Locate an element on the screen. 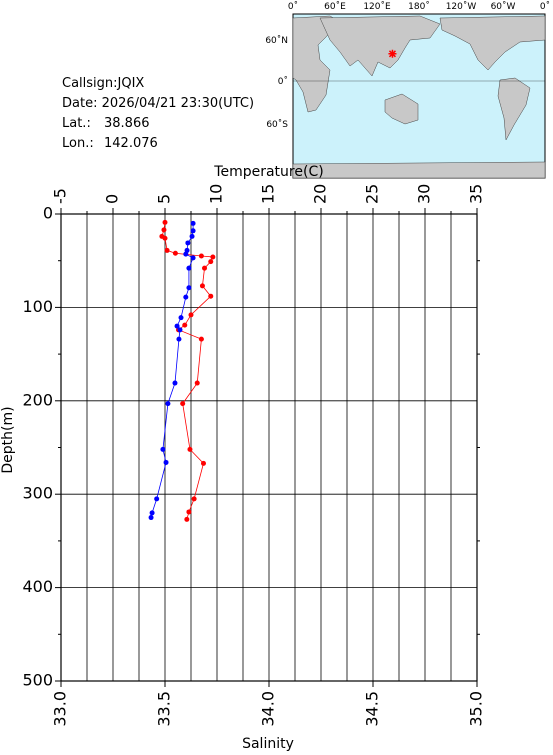  x-tick-label: 35 is located at coordinates (476, 194).